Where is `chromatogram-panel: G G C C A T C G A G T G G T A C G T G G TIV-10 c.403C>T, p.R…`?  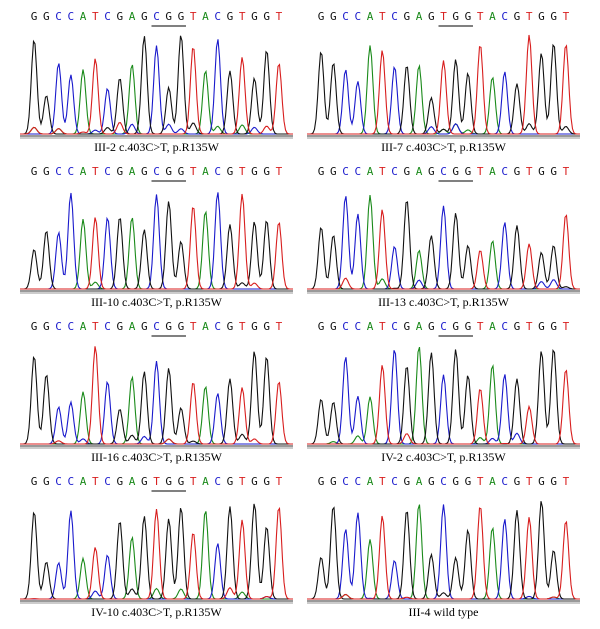 chromatogram-panel: G G C C A T C G A G T G G T A C G T G G TIV-10 c.403C>T, p.R… is located at coordinates (156, 547).